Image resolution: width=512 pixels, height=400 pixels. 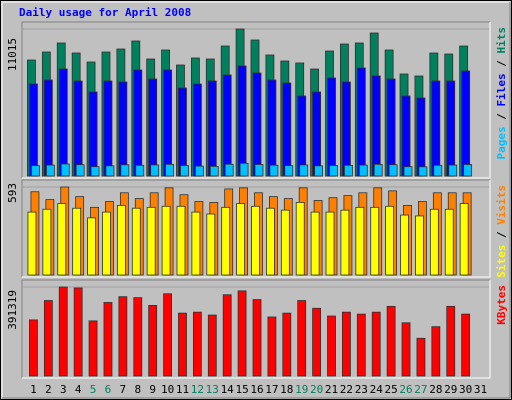 What do you see at coordinates (271, 389) in the screenshot?
I see `x-tick-label: 17` at bounding box center [271, 389].